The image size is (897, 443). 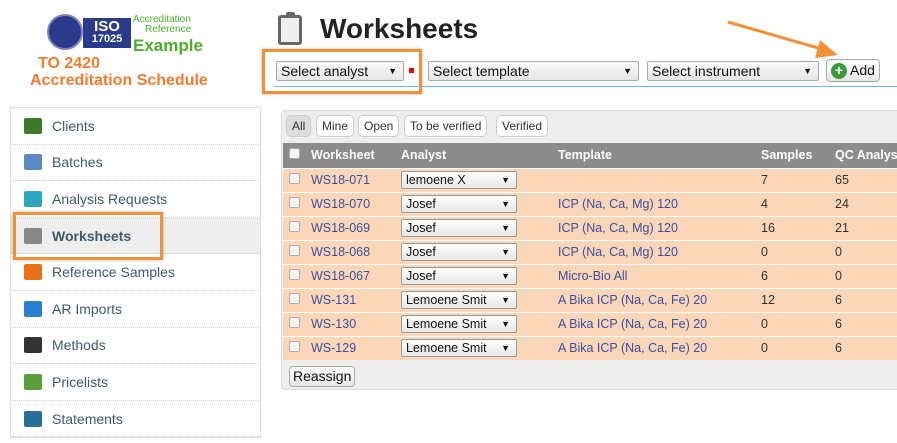 What do you see at coordinates (436, 180) in the screenshot?
I see `analyst-value: lemoene X` at bounding box center [436, 180].